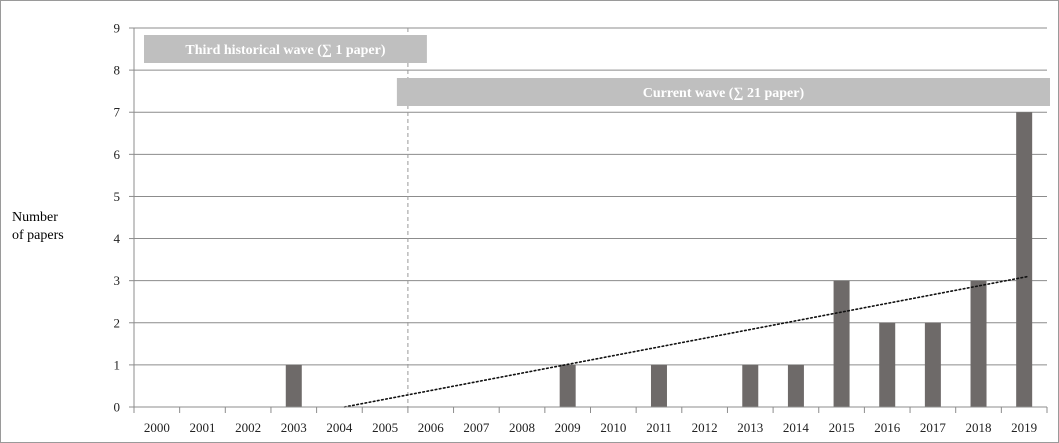 The image size is (1059, 443). I want to click on bar-2014, so click(795, 385).